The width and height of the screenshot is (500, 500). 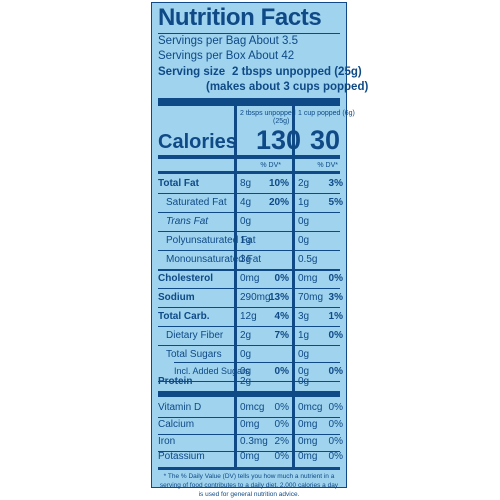 What do you see at coordinates (249, 33) in the screenshot?
I see `title-rule` at bounding box center [249, 33].